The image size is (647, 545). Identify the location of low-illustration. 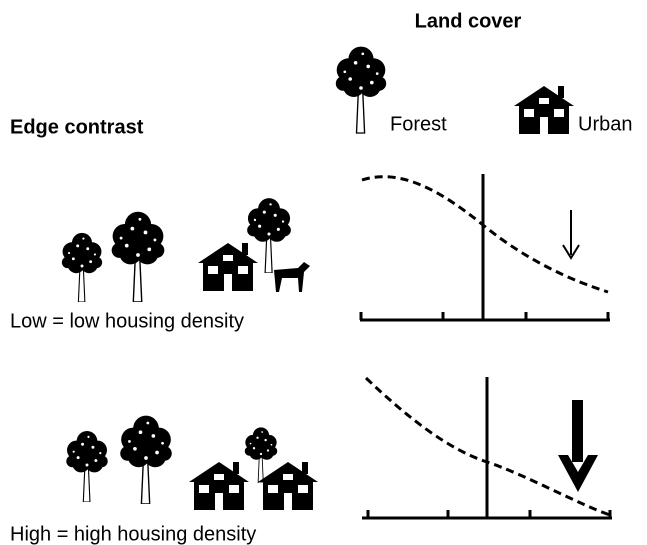
(185, 249).